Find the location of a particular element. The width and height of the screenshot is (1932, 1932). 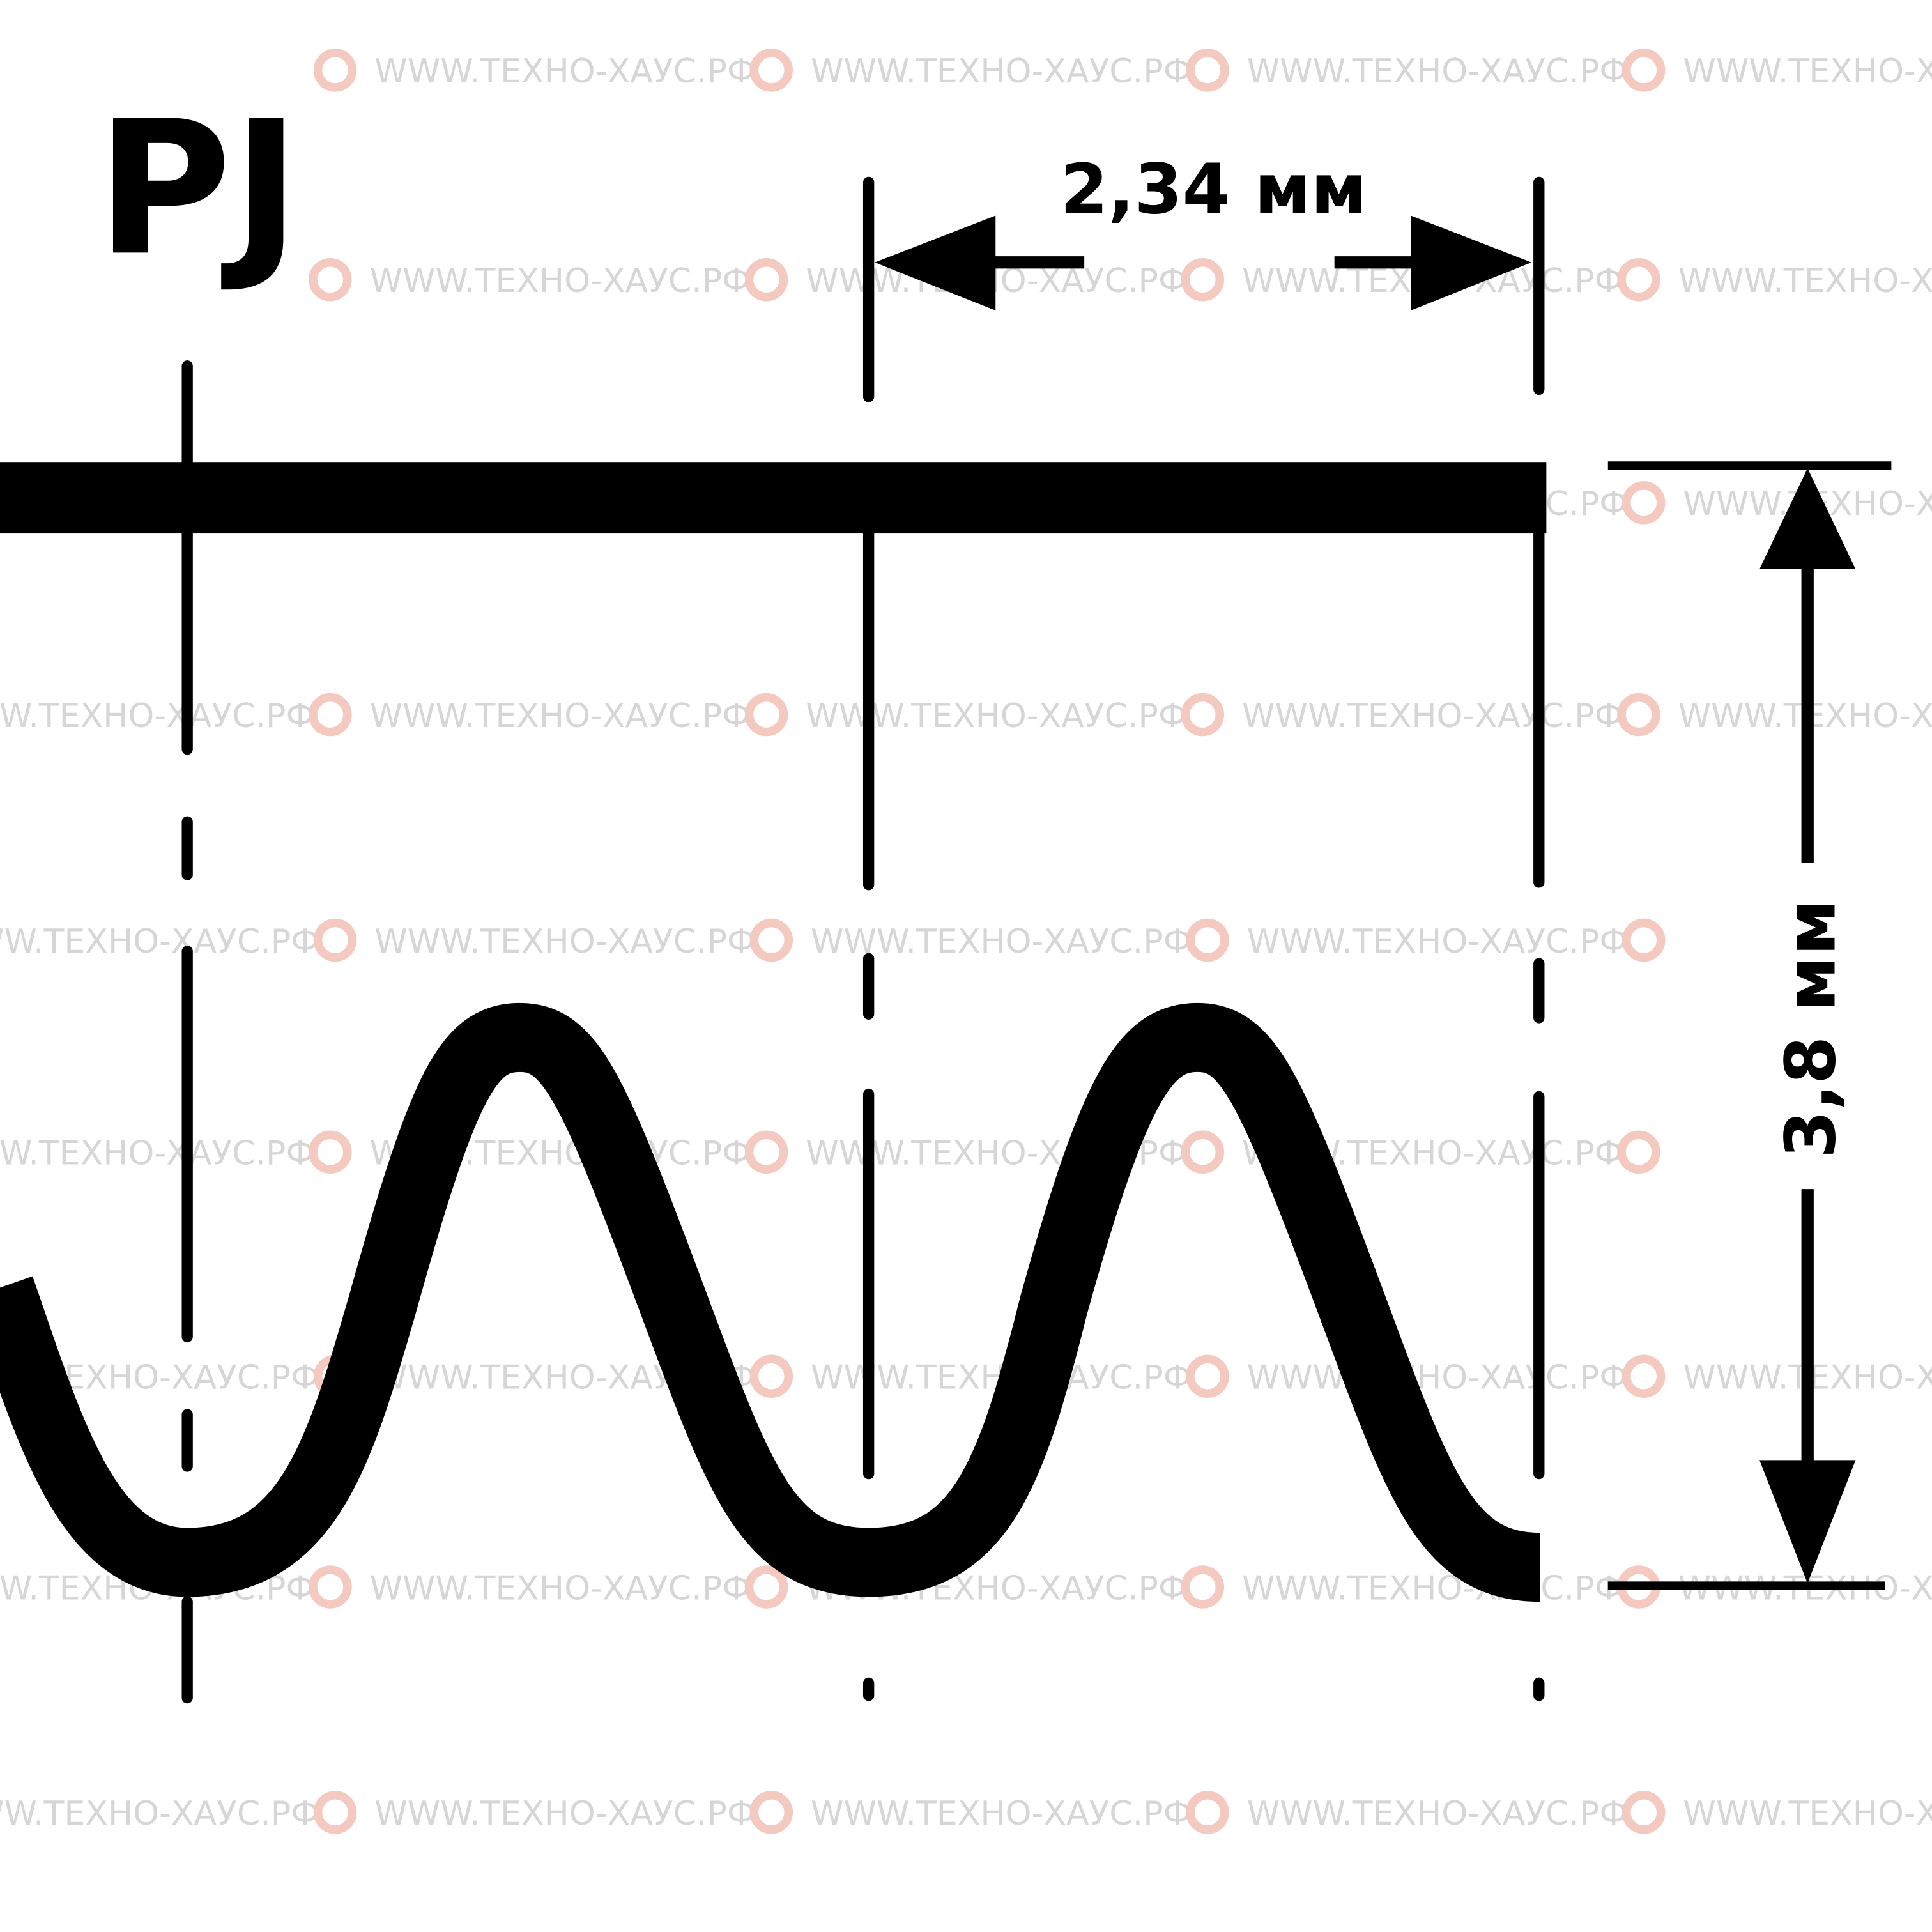

height-dimension-label: 3,8 мм is located at coordinates (1811, 1029).